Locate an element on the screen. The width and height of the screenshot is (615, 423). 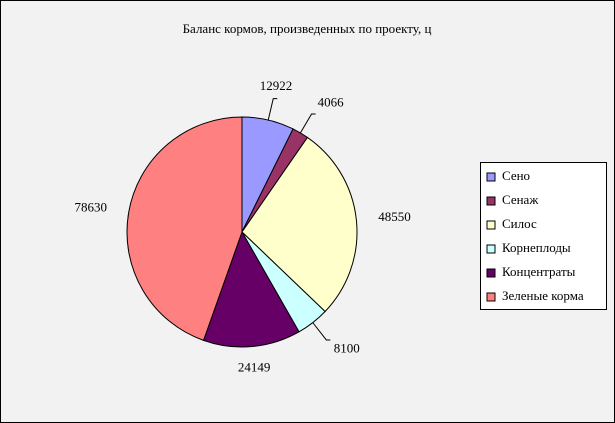
data-label: 78630 is located at coordinates (90, 207).